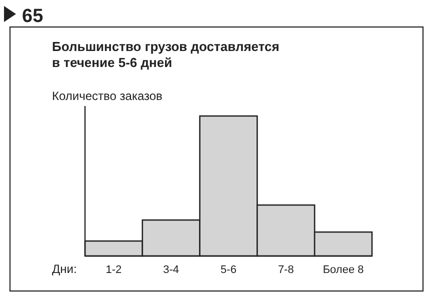 The image size is (433, 306). I want to click on text: 65, so click(33, 16).